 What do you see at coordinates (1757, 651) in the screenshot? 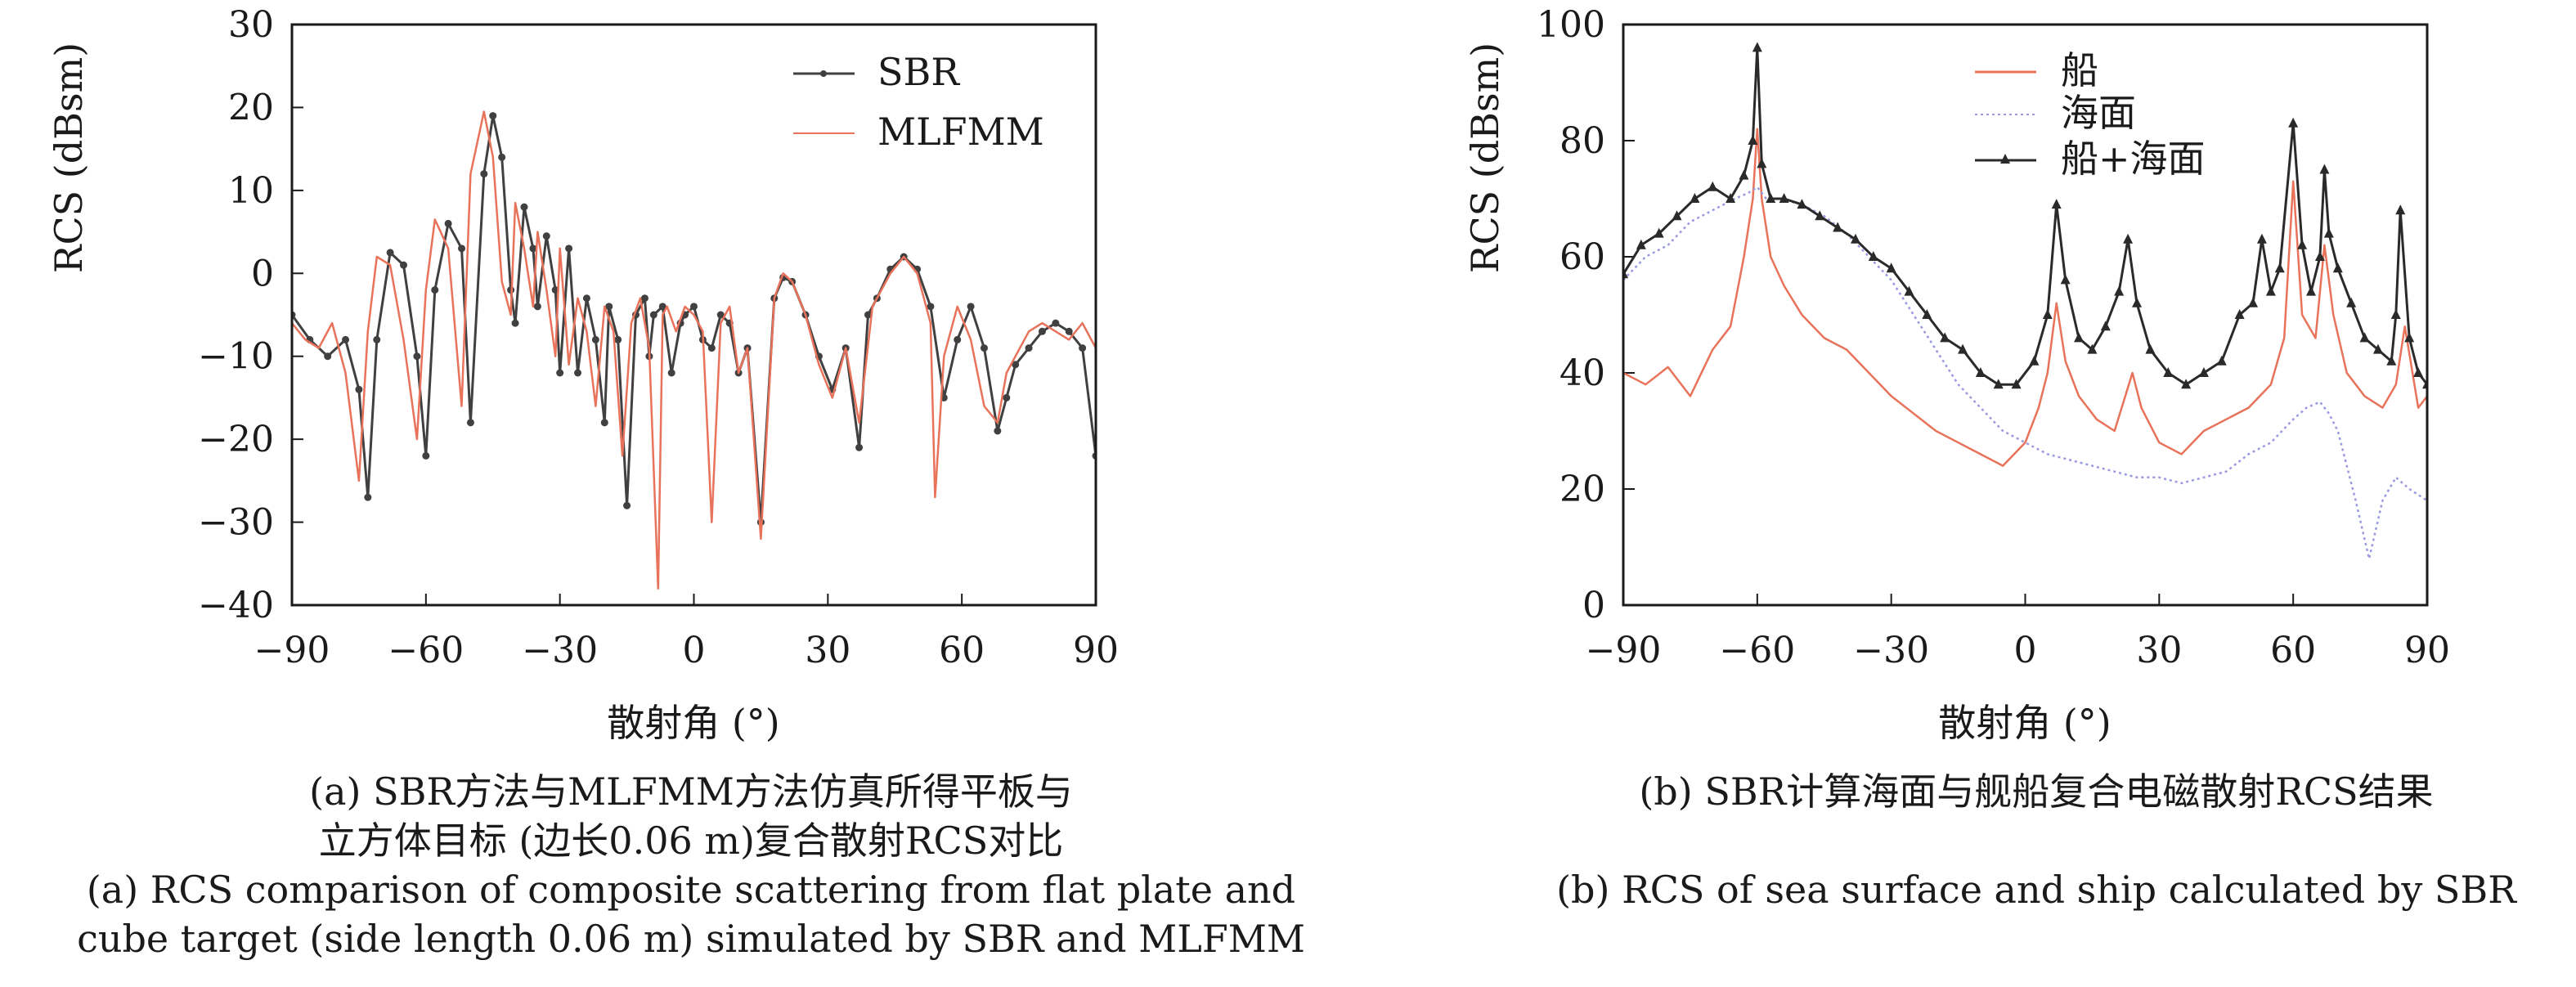
I see `x-tick-label-b: −60` at bounding box center [1757, 651].